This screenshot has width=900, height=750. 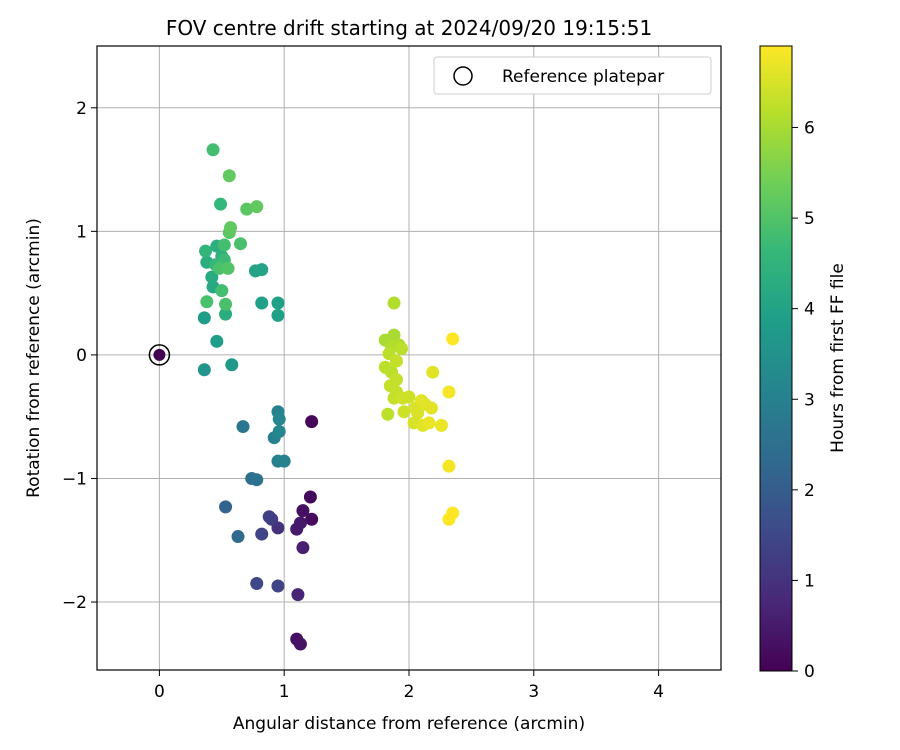 I want to click on colorbar-tick-label: 1, so click(x=809, y=581).